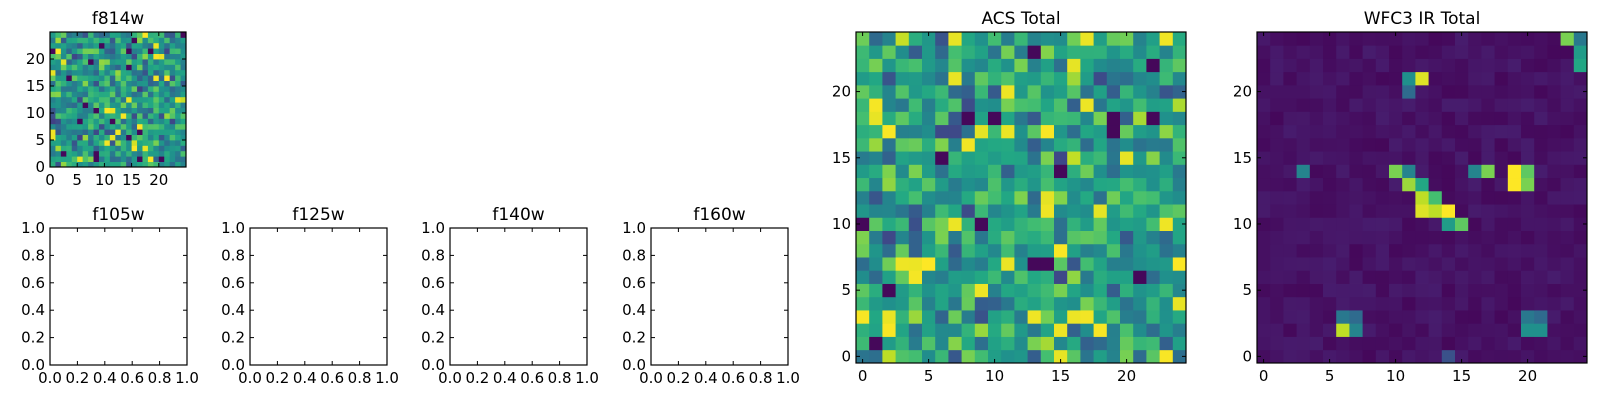 The image size is (1600, 400). I want to click on panel-title: ACS Total, so click(1020, 19).